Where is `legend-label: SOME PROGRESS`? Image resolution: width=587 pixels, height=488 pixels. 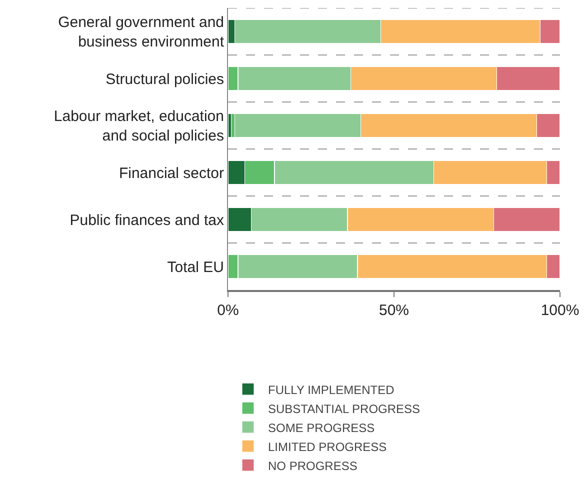
legend-label: SOME PROGRESS is located at coordinates (321, 427).